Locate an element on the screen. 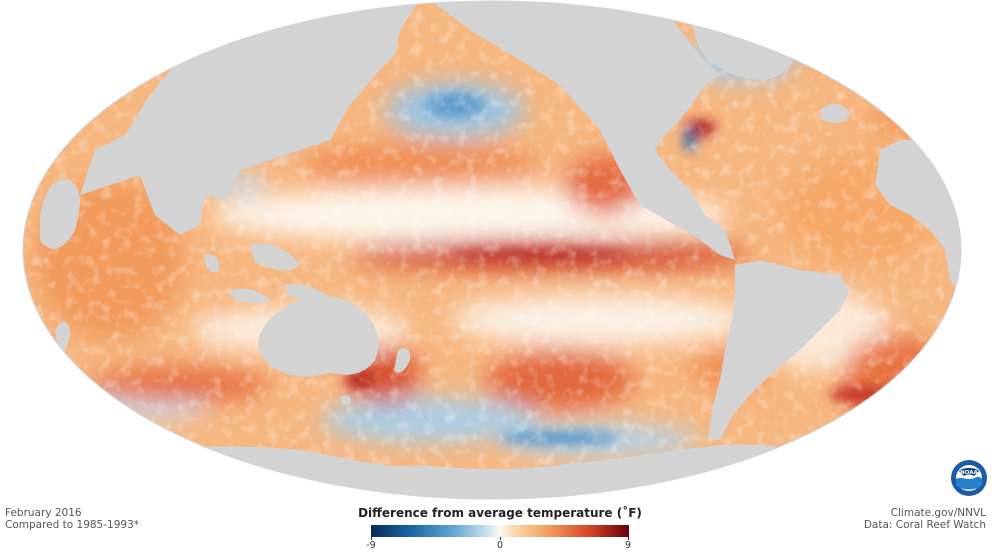  data-source-label: Data: Coral Reef Watch is located at coordinates (924, 525).